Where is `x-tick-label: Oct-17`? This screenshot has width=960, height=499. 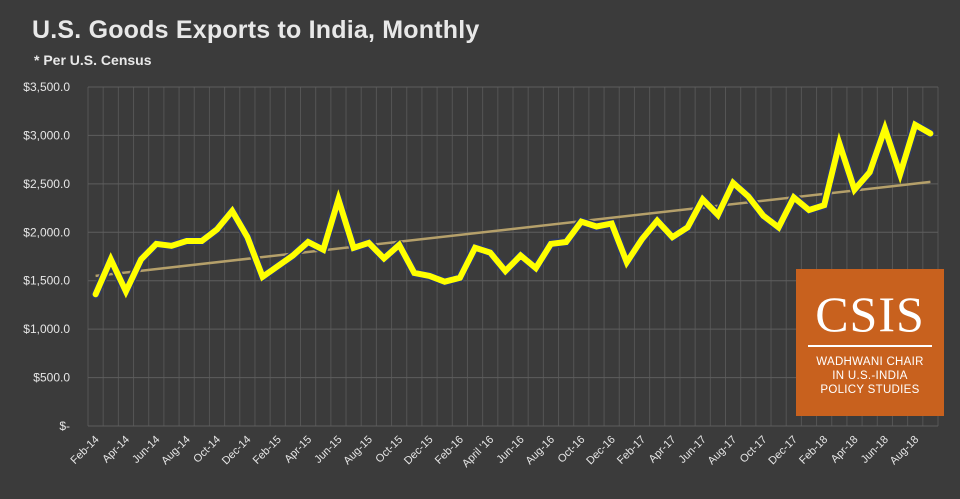 x-tick-label: Oct-17 is located at coordinates (754, 450).